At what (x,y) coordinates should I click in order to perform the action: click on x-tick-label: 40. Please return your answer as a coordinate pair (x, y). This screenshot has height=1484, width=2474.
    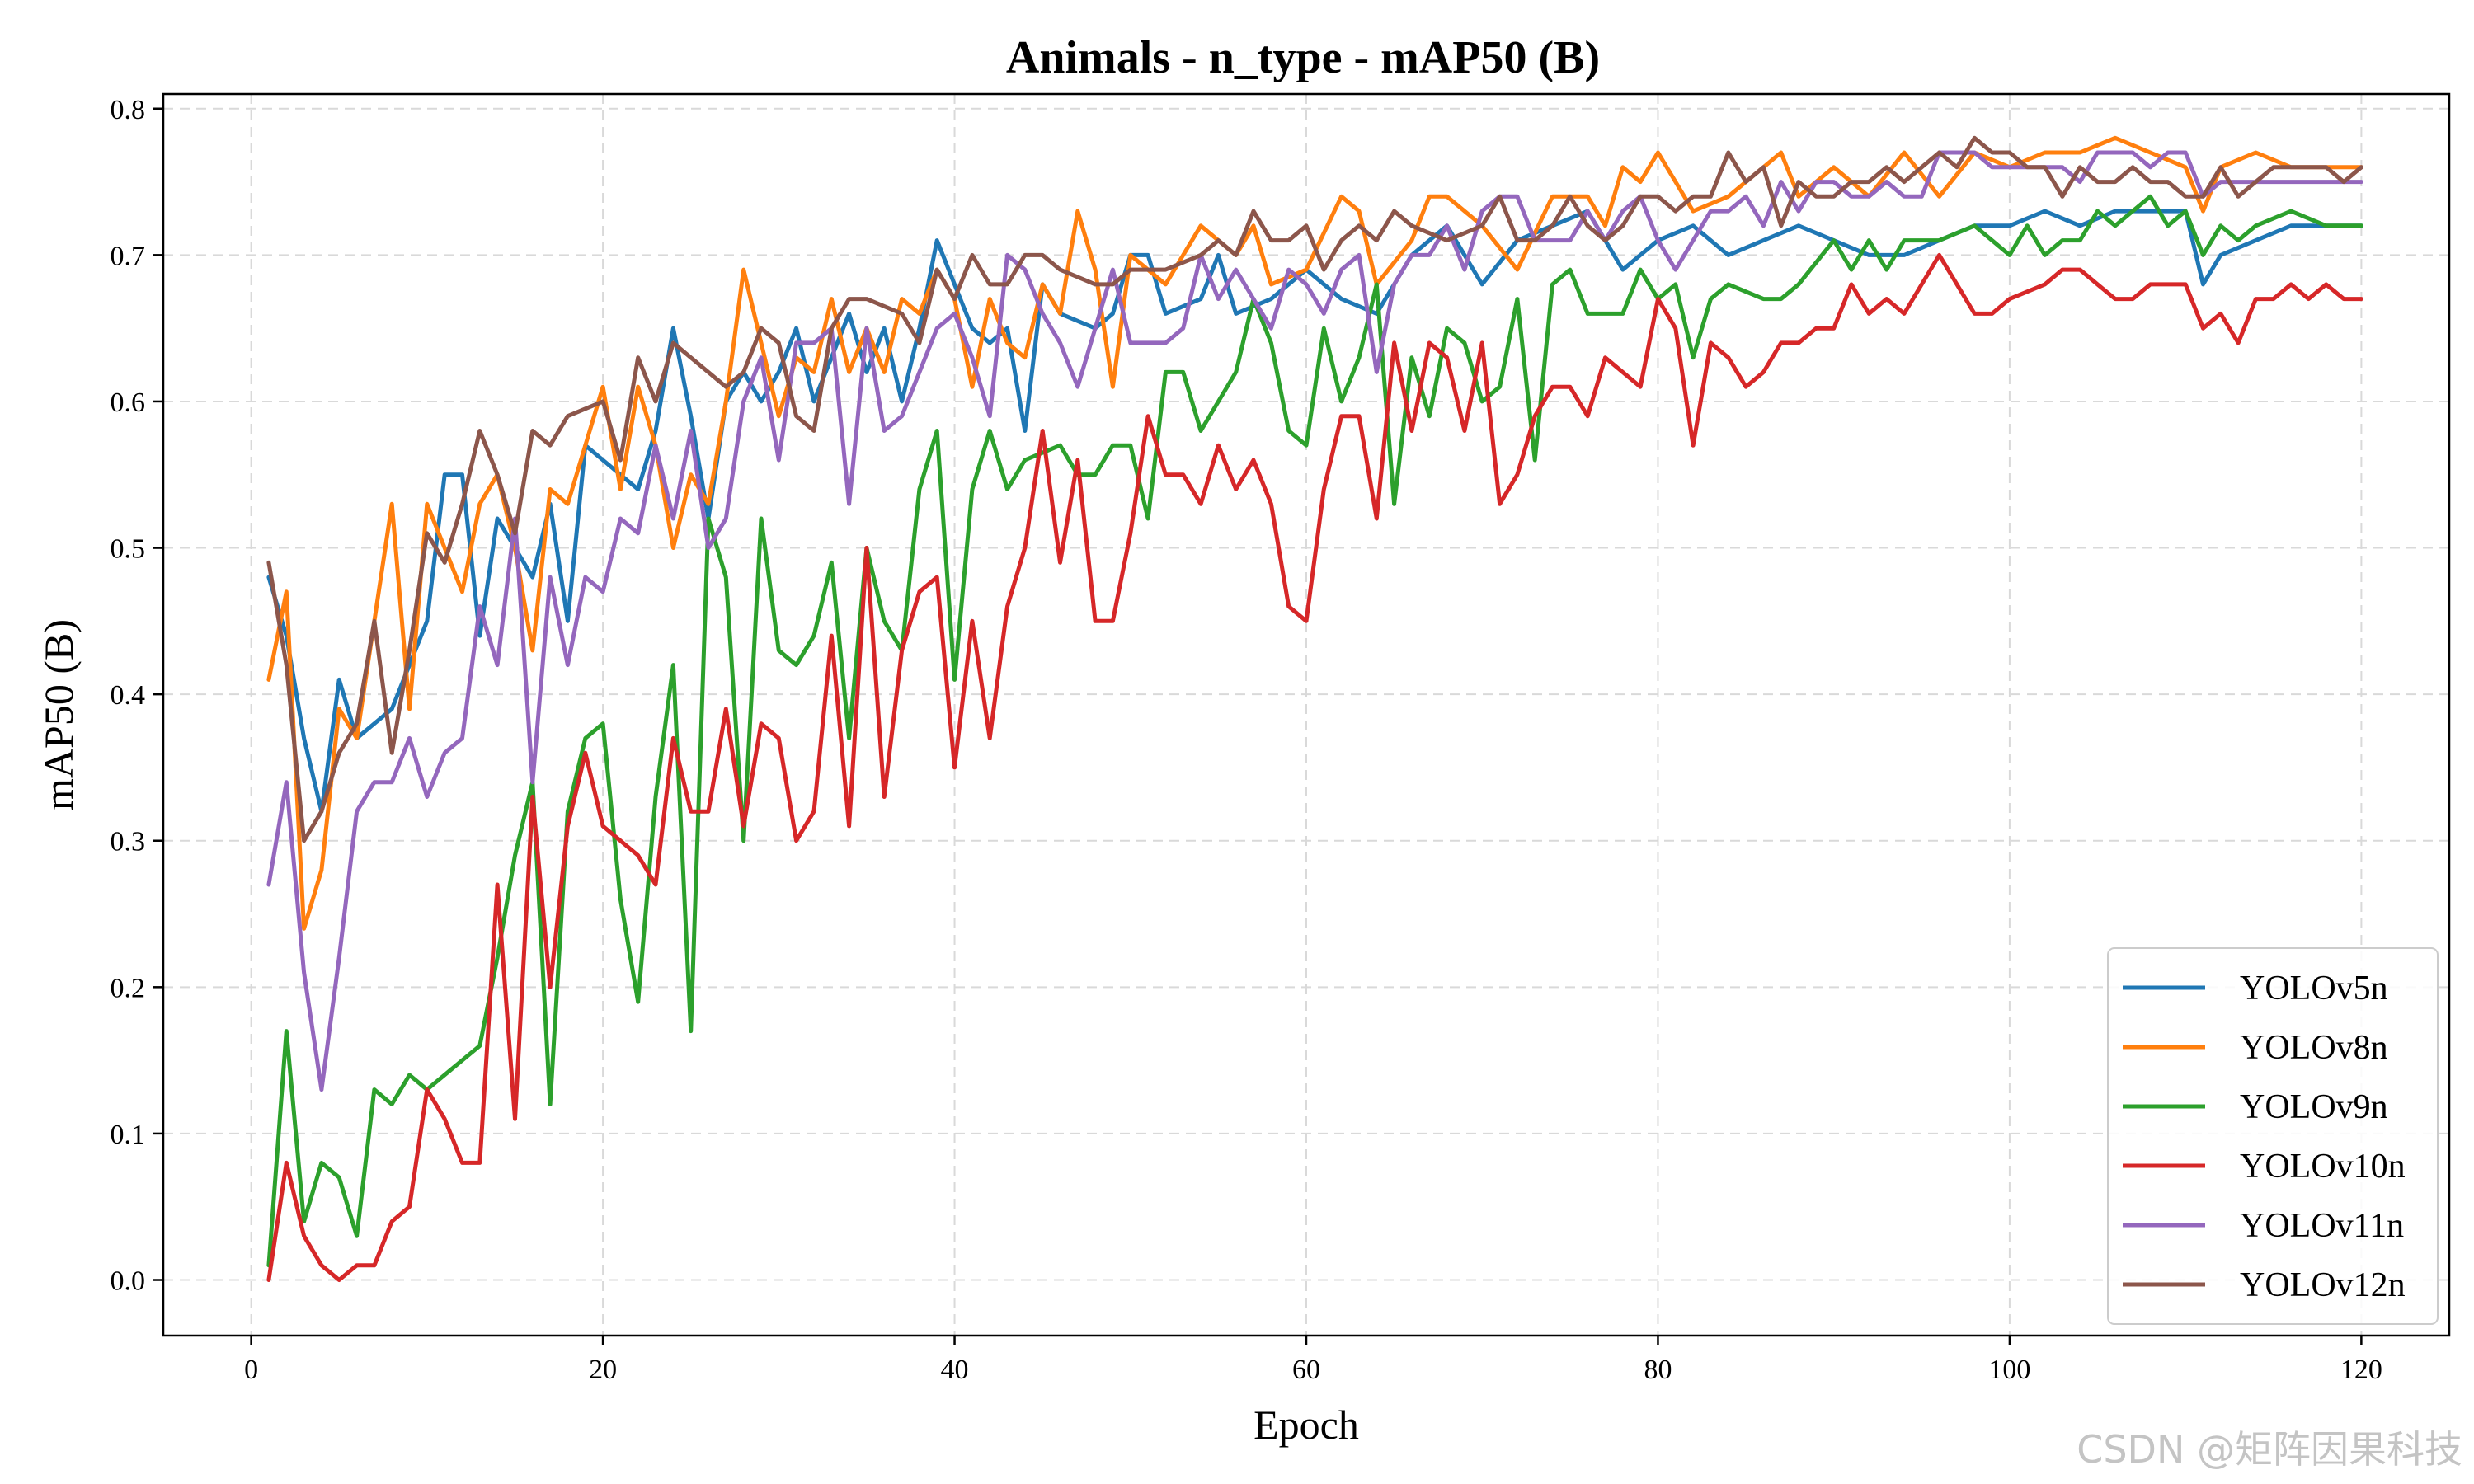
    Looking at the image, I should click on (955, 1370).